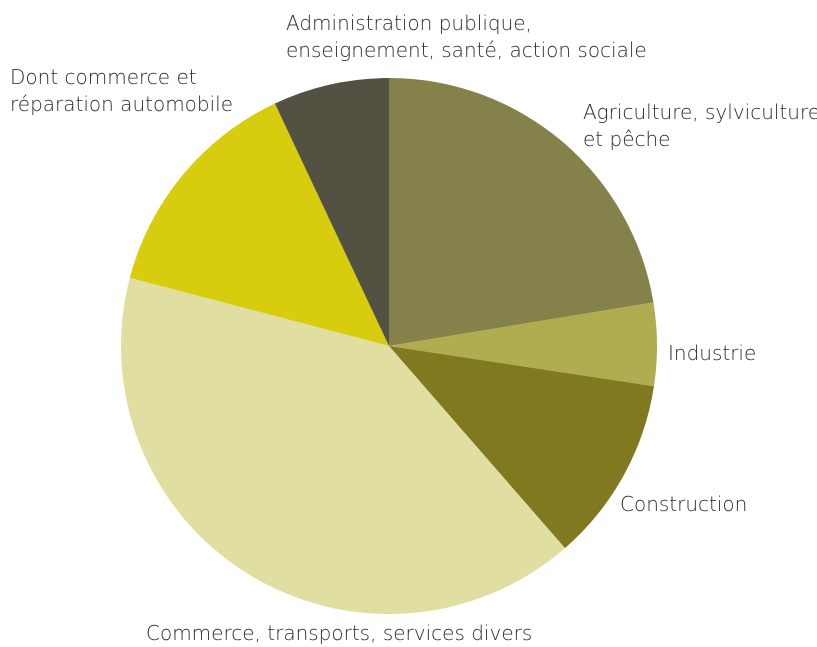 This screenshot has width=817, height=647. Describe the element at coordinates (103, 77) in the screenshot. I see `label-commerce-automobile-line1: Dont commerce et` at that location.